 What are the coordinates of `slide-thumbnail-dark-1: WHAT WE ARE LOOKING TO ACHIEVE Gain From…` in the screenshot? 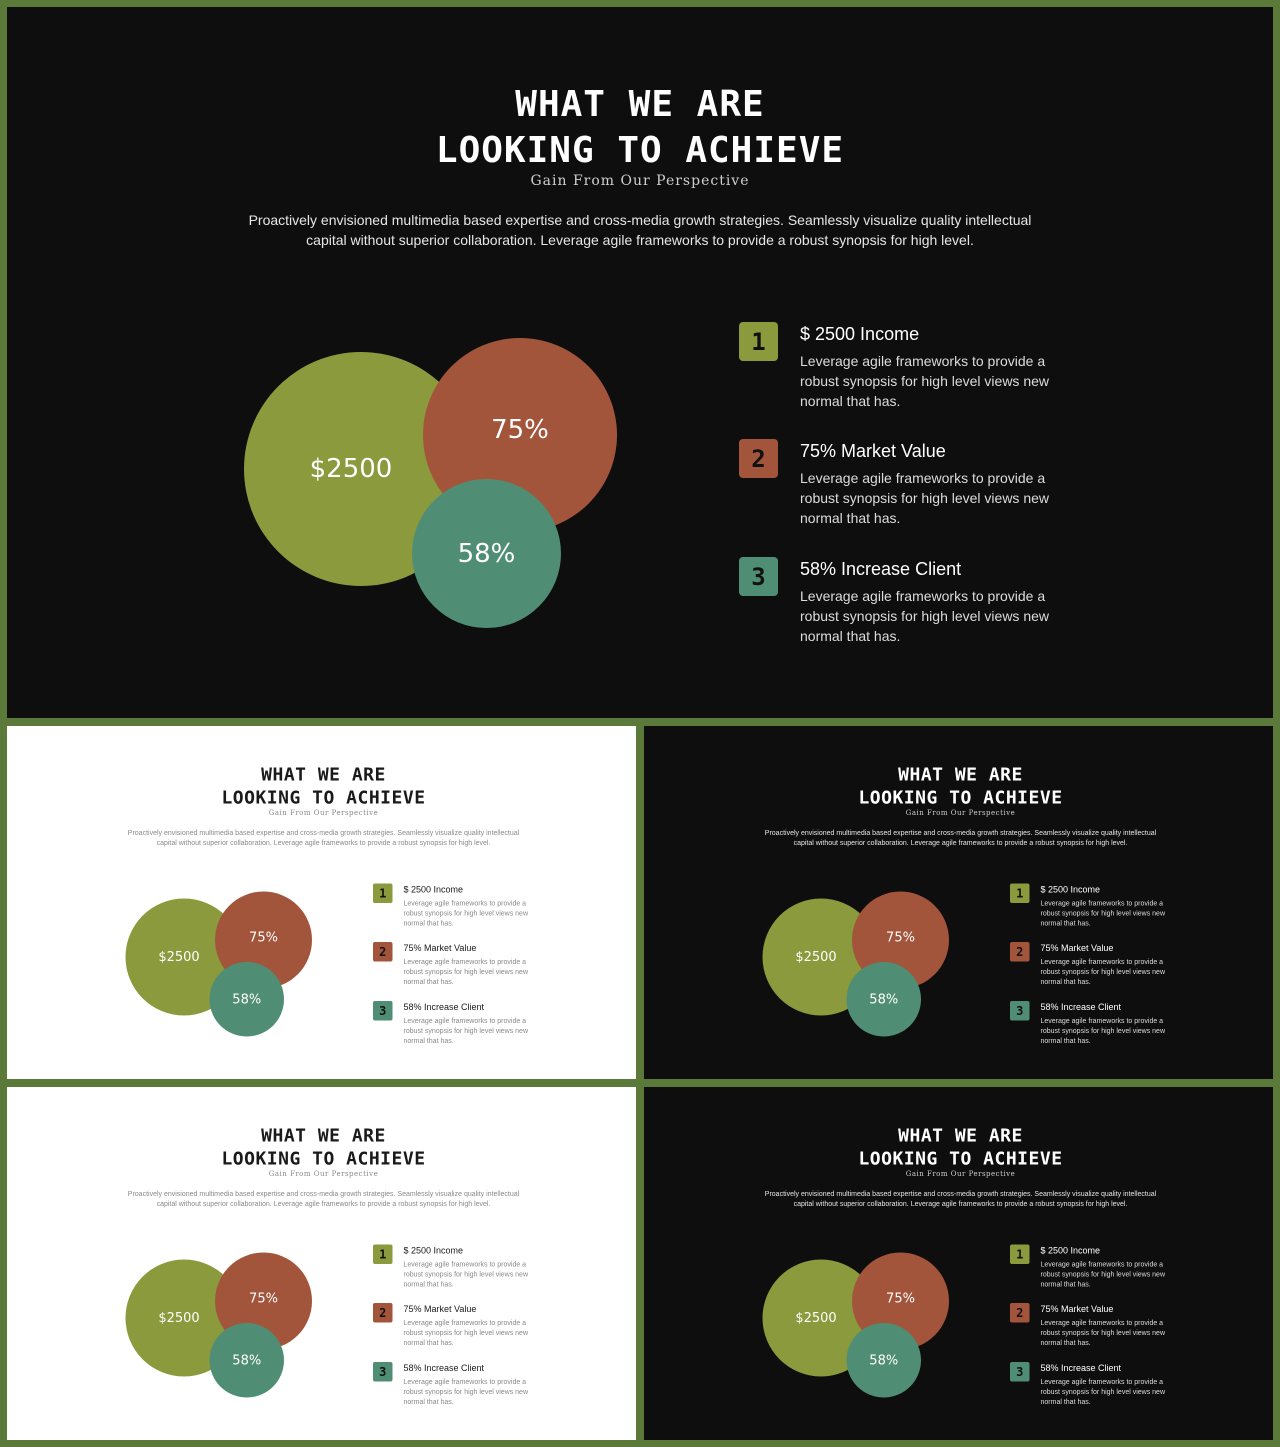 It's located at (958, 902).